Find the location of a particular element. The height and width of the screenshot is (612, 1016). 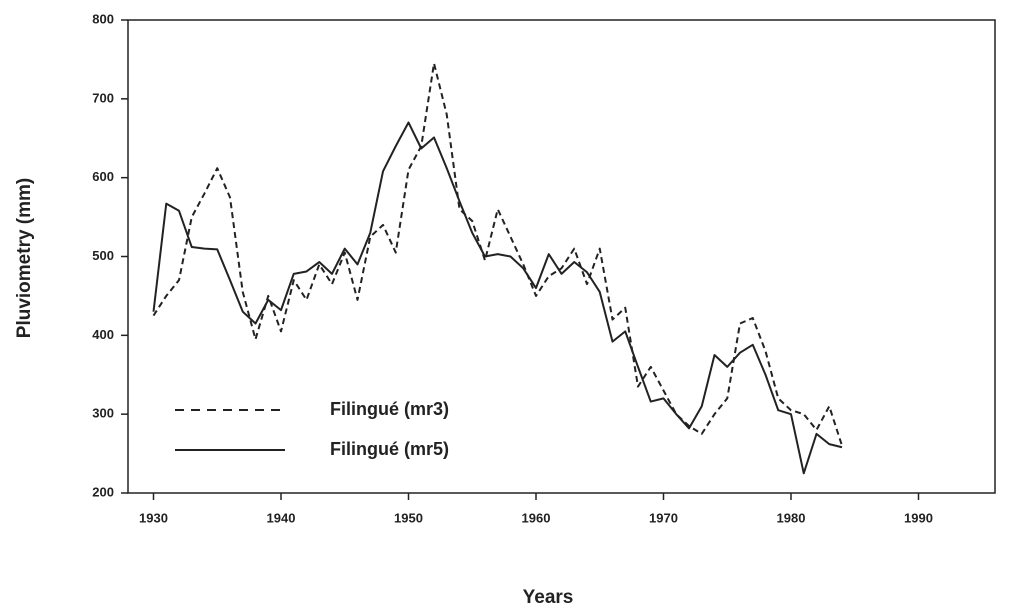

legend-label: Filingué (mr5) is located at coordinates (389, 449).